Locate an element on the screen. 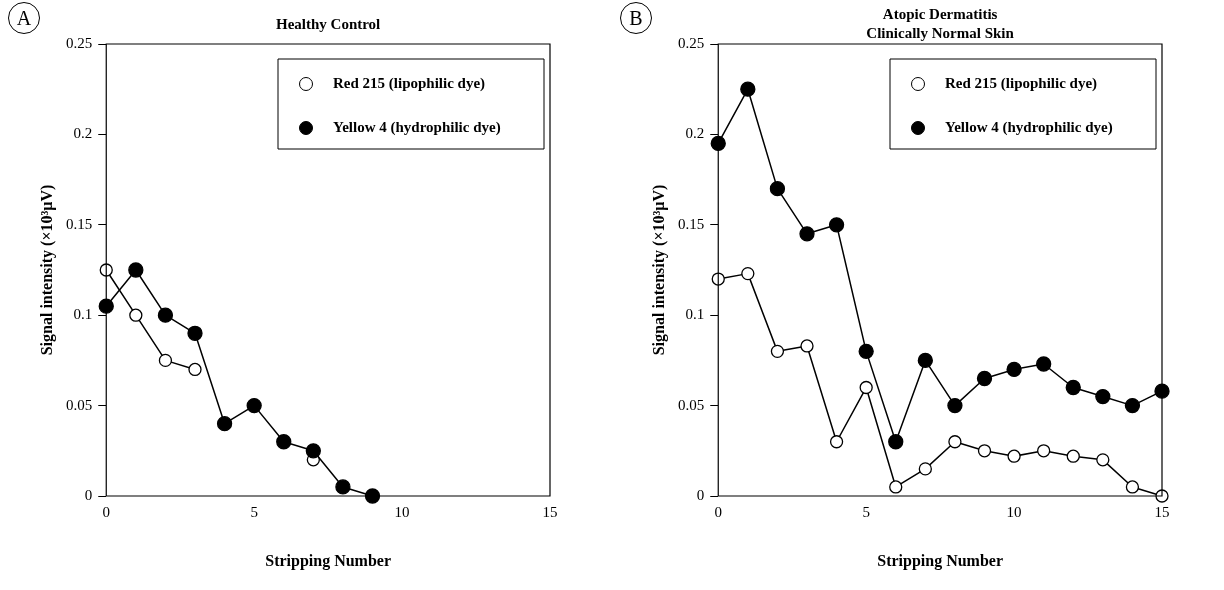 This screenshot has width=1224, height=590. text: A is located at coordinates (24, 18).